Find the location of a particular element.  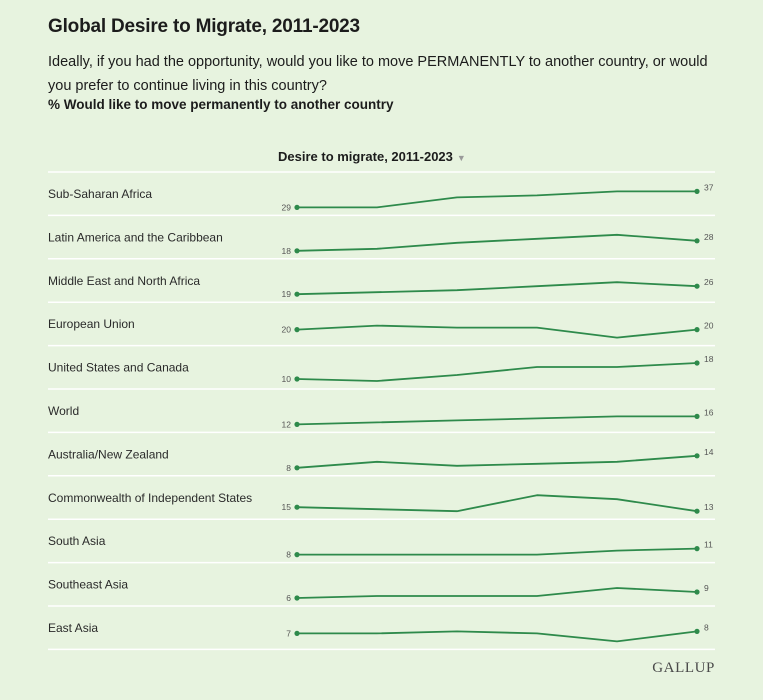

end-value-label: 13 is located at coordinates (709, 507).